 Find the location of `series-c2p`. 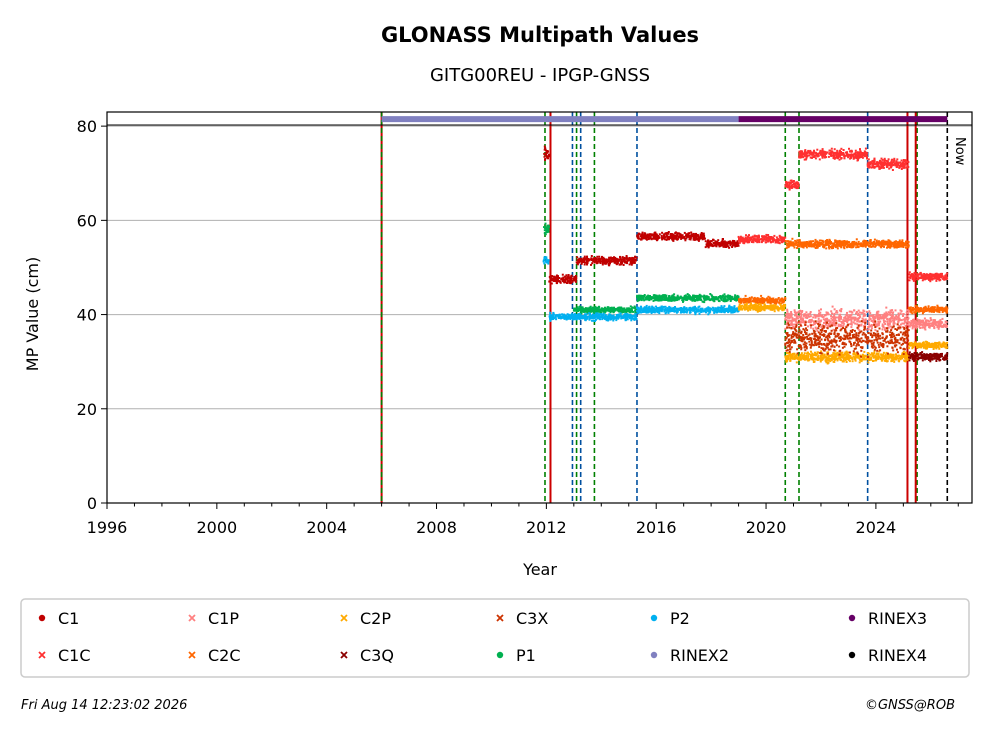

series-c2p is located at coordinates (843, 333).